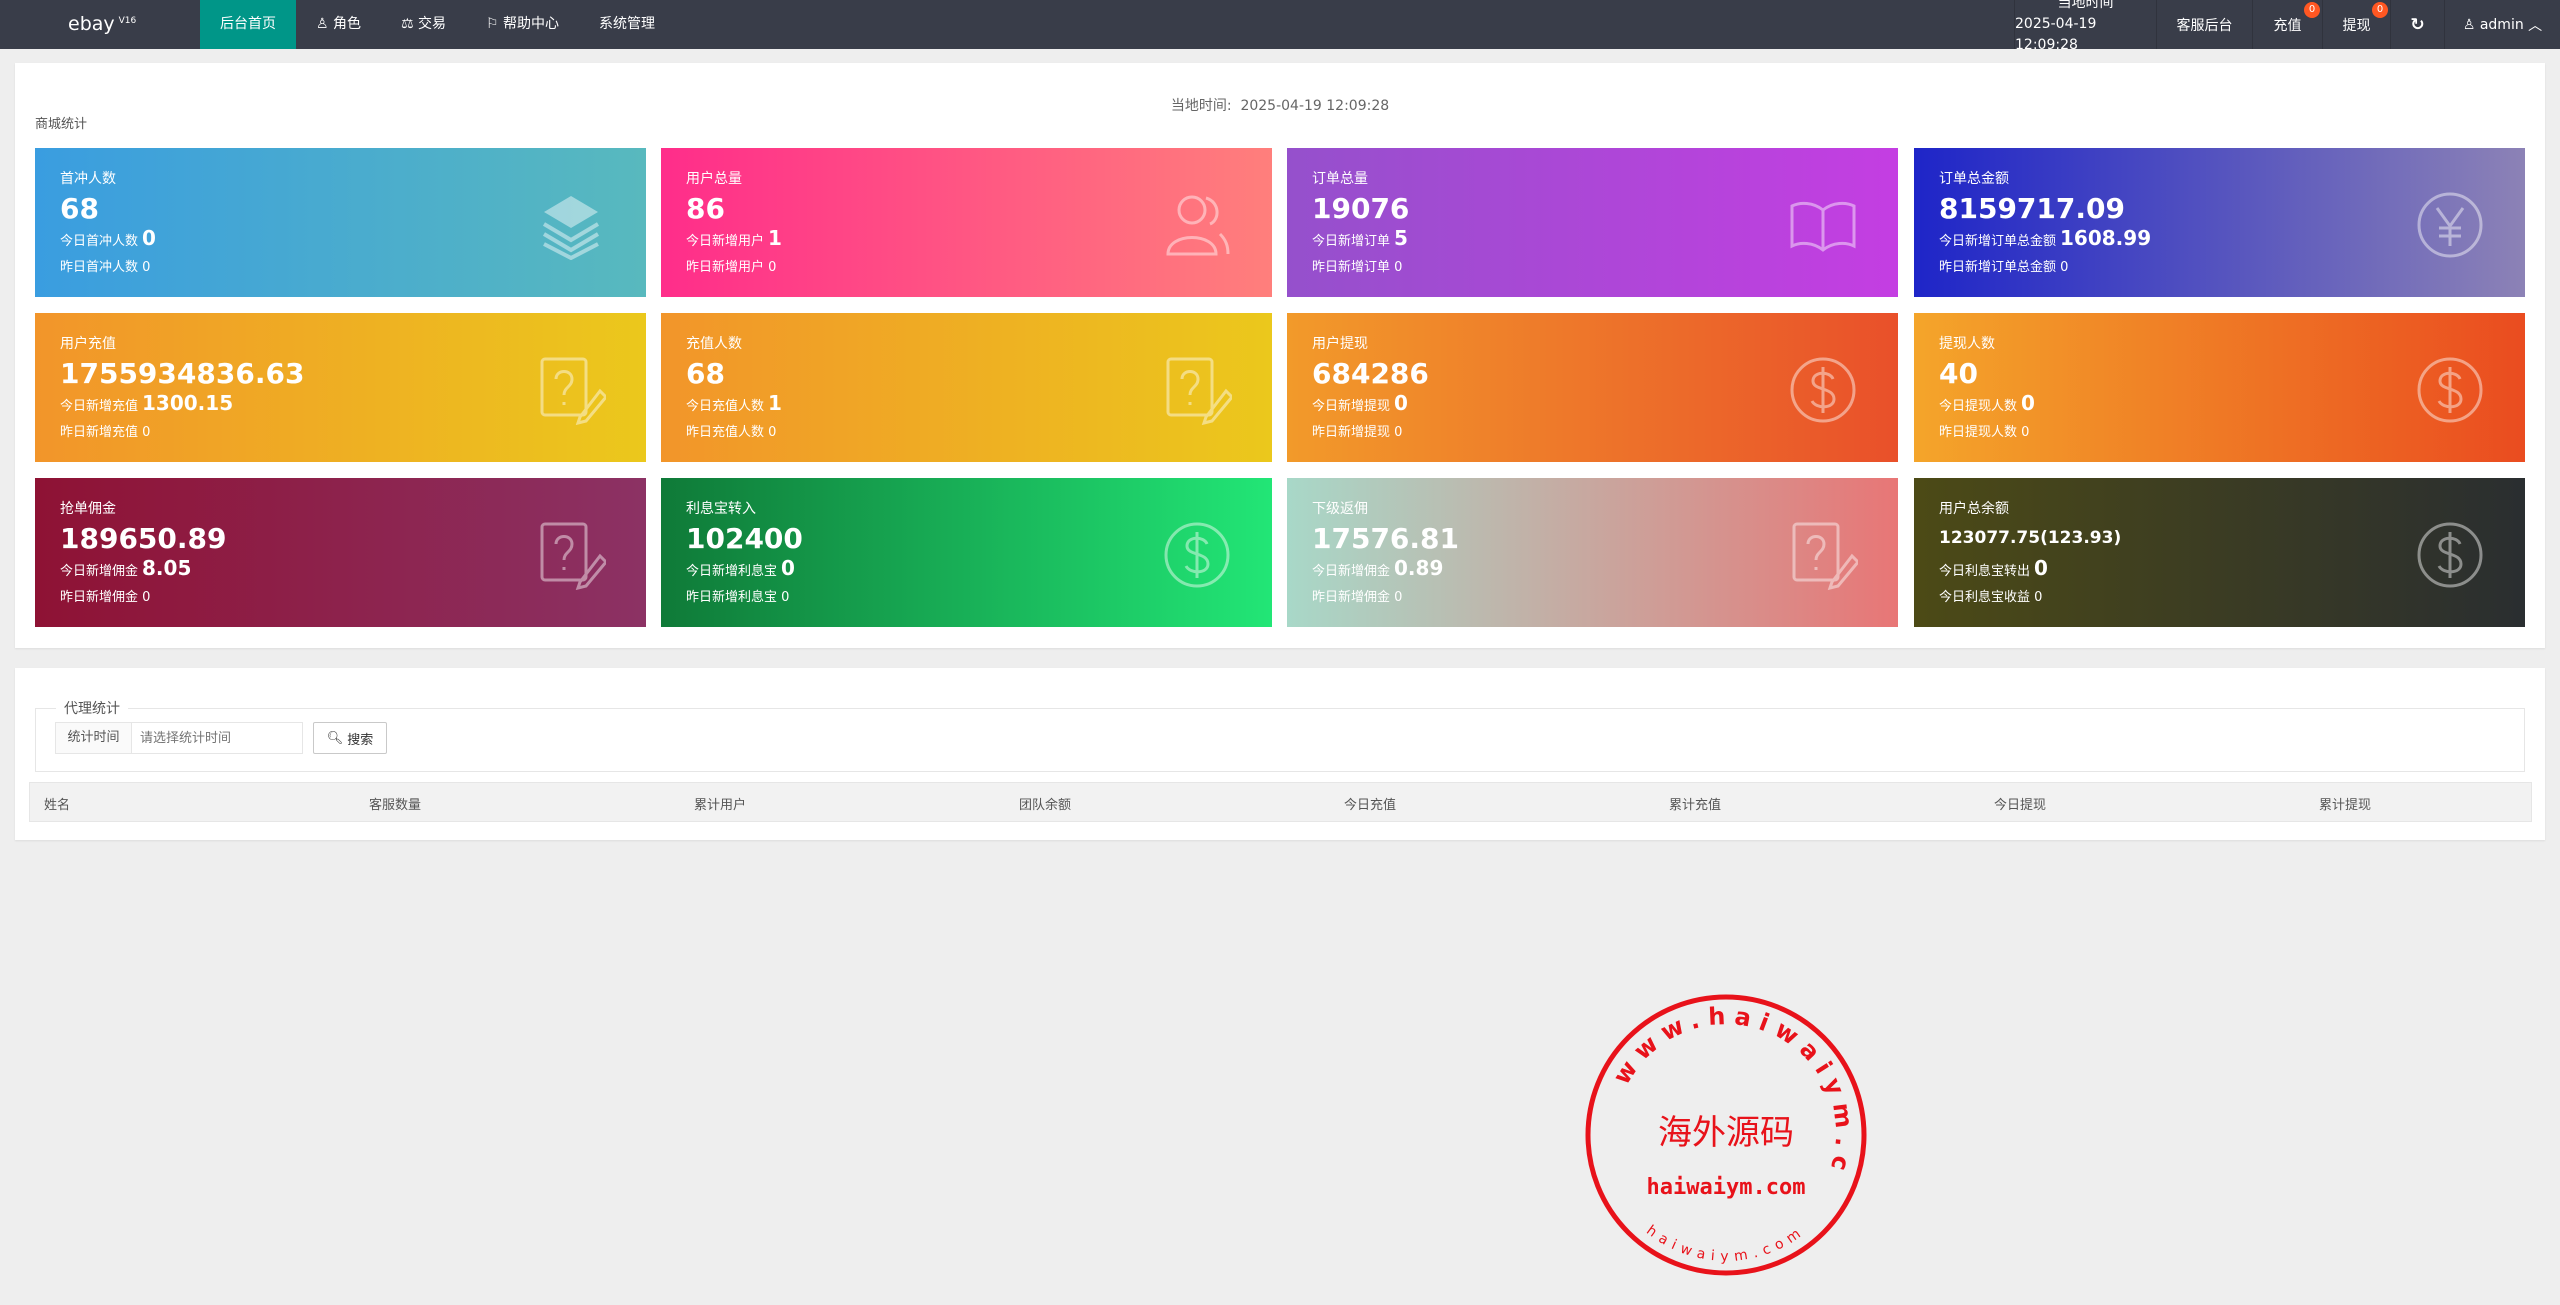  Describe the element at coordinates (99, 571) in the screenshot. I see `card-today-label: 今日新增佣金` at that location.